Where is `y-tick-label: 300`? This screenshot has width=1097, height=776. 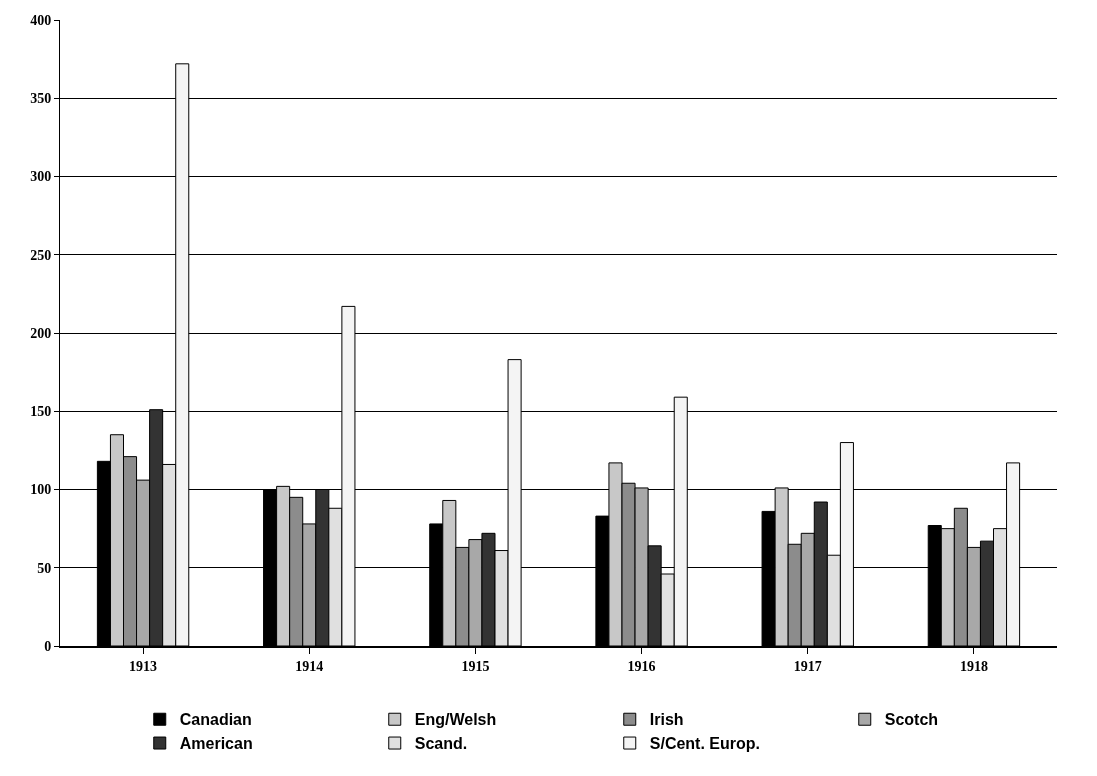
y-tick-label: 300 is located at coordinates (41, 177).